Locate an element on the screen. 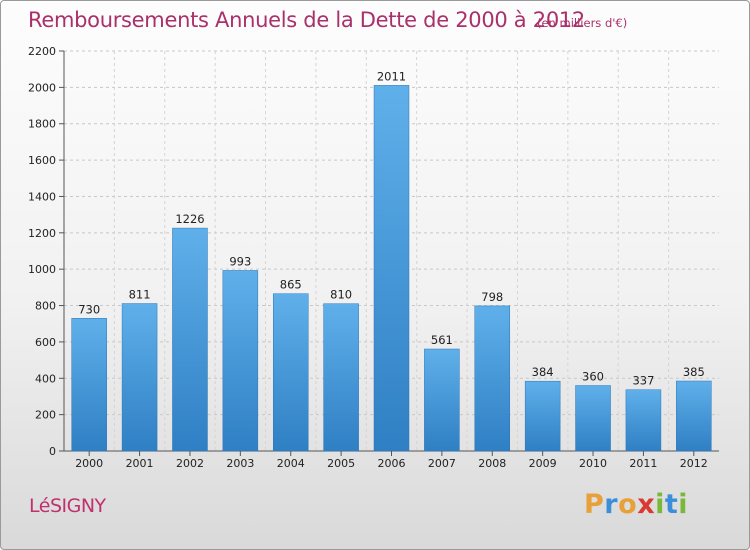  bar-value-label: 810 is located at coordinates (341, 295).